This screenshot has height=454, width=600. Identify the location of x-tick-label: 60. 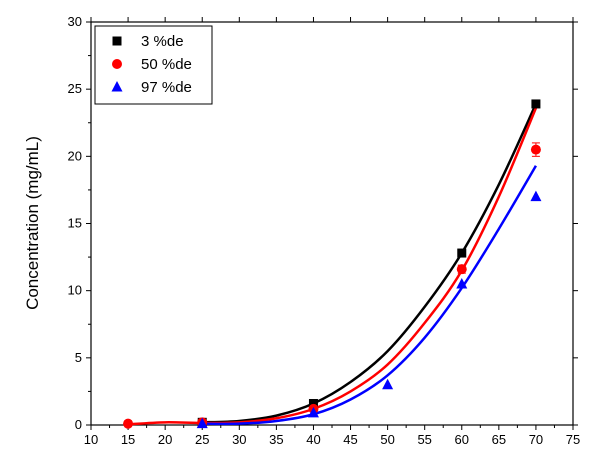
(462, 439).